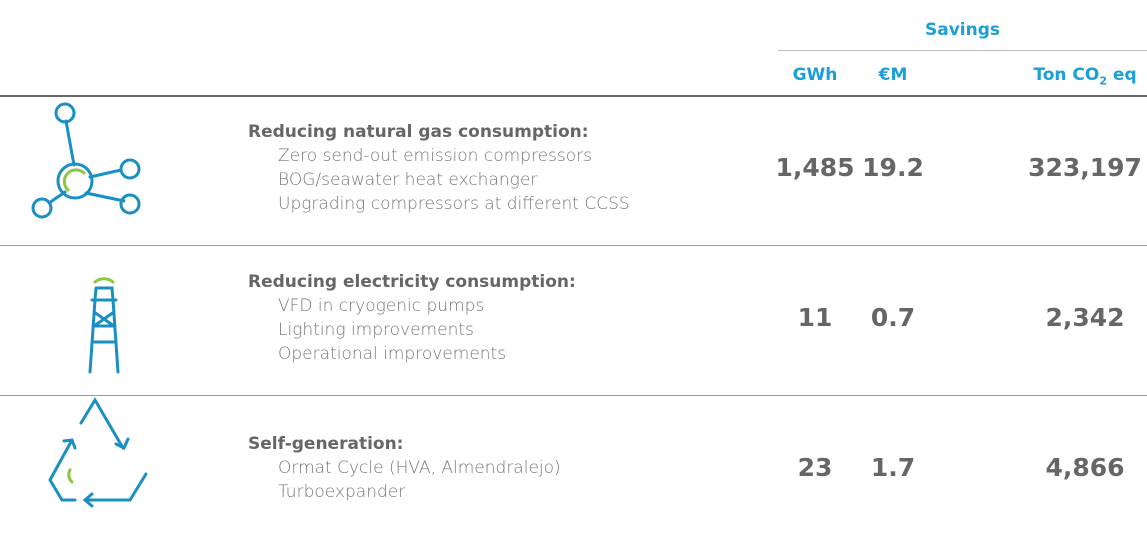 This screenshot has height=543, width=1147. Describe the element at coordinates (815, 467) in the screenshot. I see `row-value: 23` at that location.